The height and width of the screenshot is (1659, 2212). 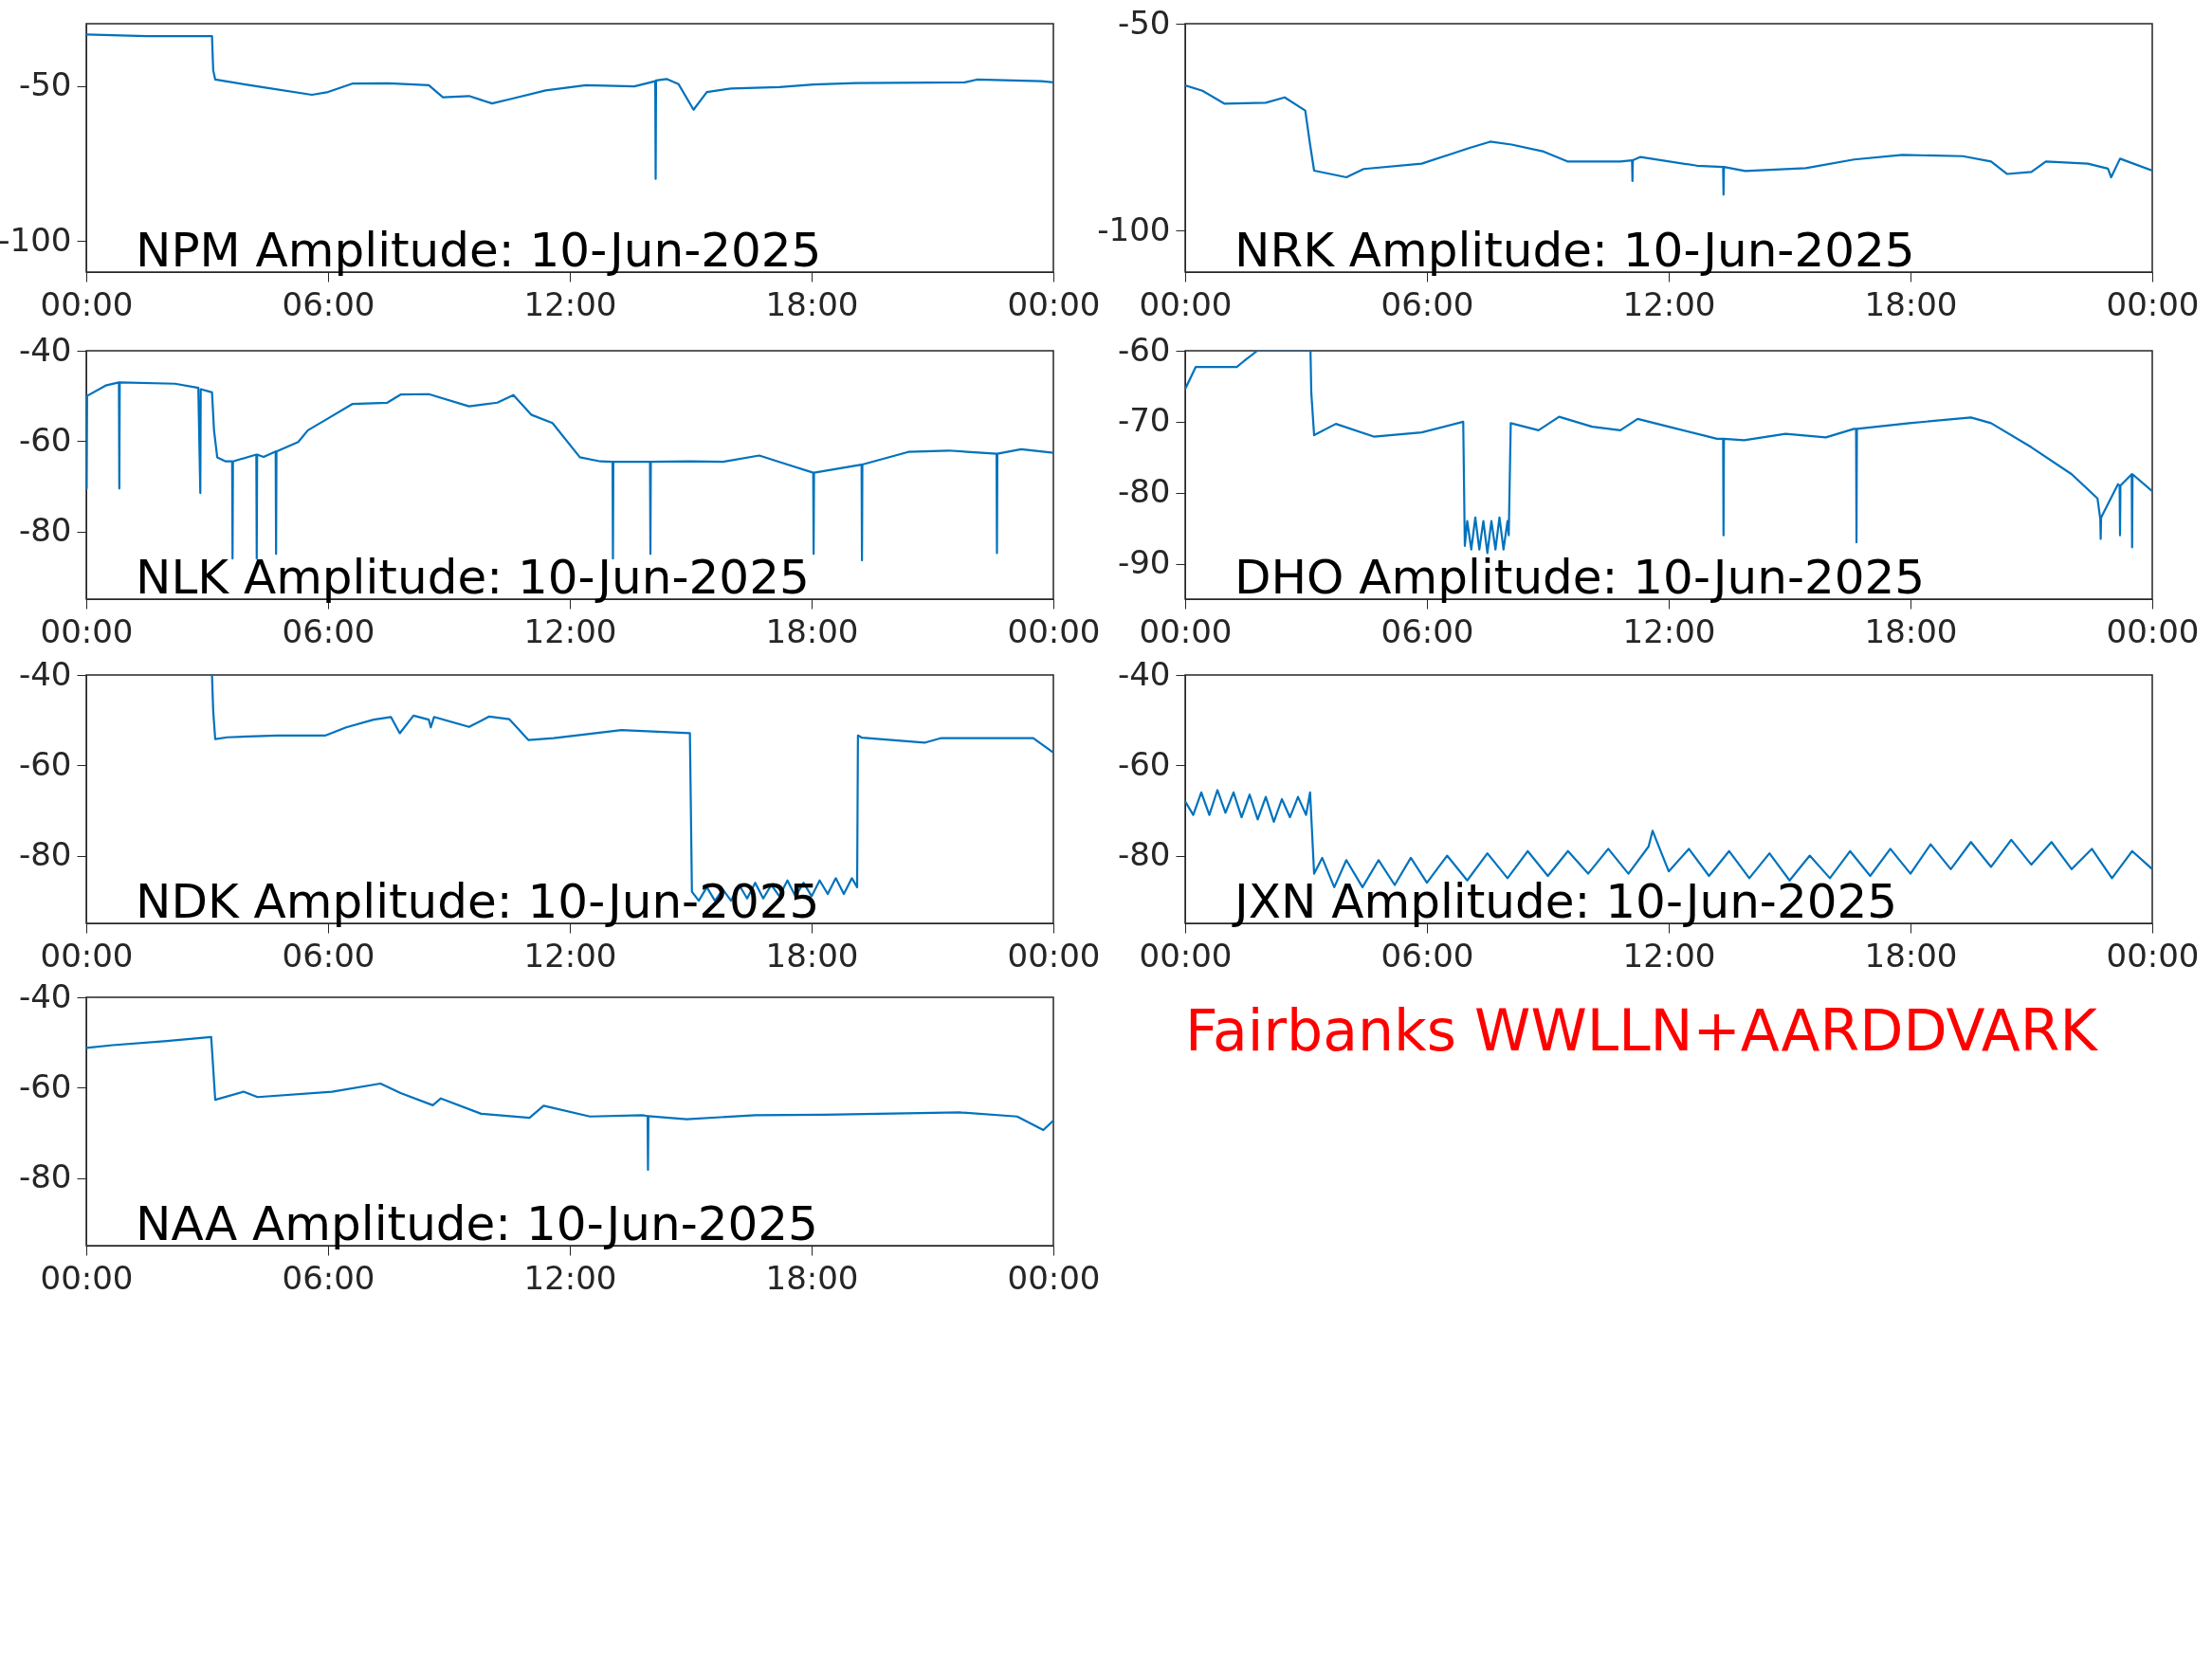 What do you see at coordinates (1144, 562) in the screenshot?
I see `y-tick-label: -90` at bounding box center [1144, 562].